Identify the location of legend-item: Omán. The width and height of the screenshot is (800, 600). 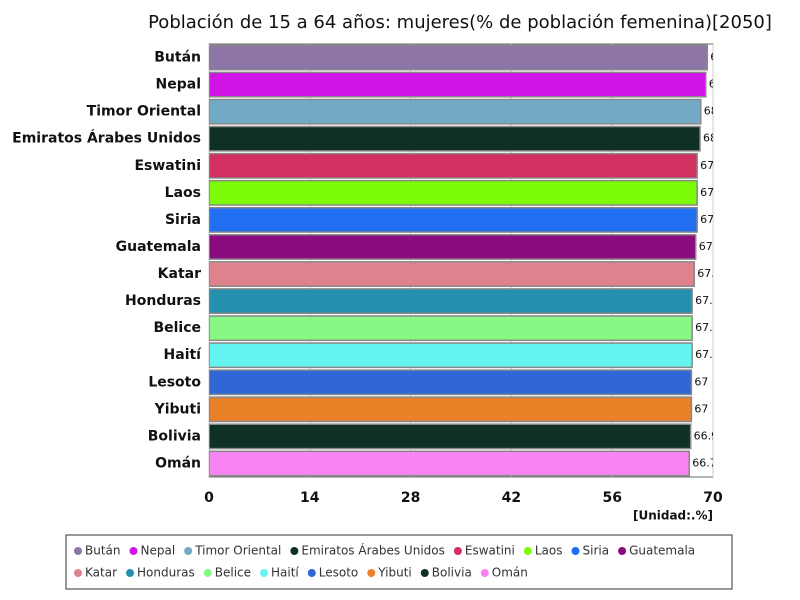
(504, 573).